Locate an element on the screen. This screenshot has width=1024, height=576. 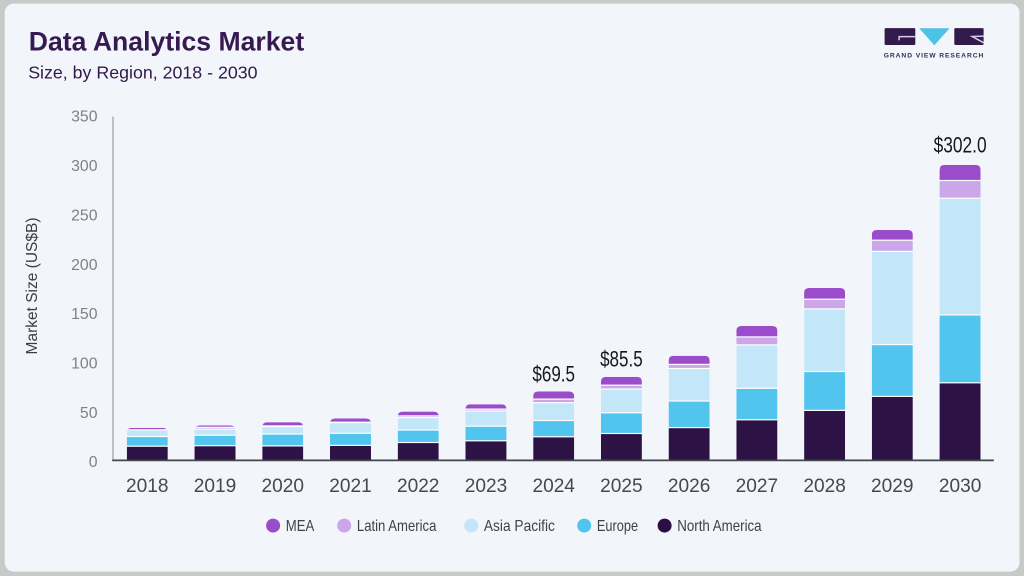
svg-text: 2022 is located at coordinates (418, 486).